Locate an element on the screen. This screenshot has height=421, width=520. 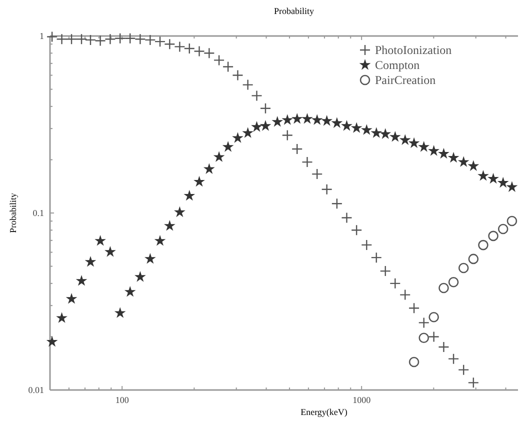
chart-title: Probability is located at coordinates (294, 11).